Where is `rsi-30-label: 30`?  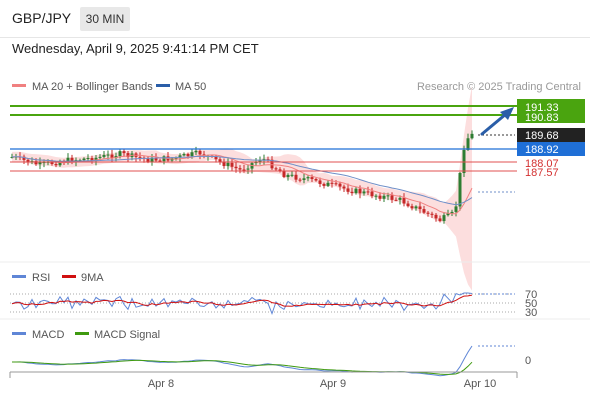
rsi-30-label: 30 is located at coordinates (531, 313).